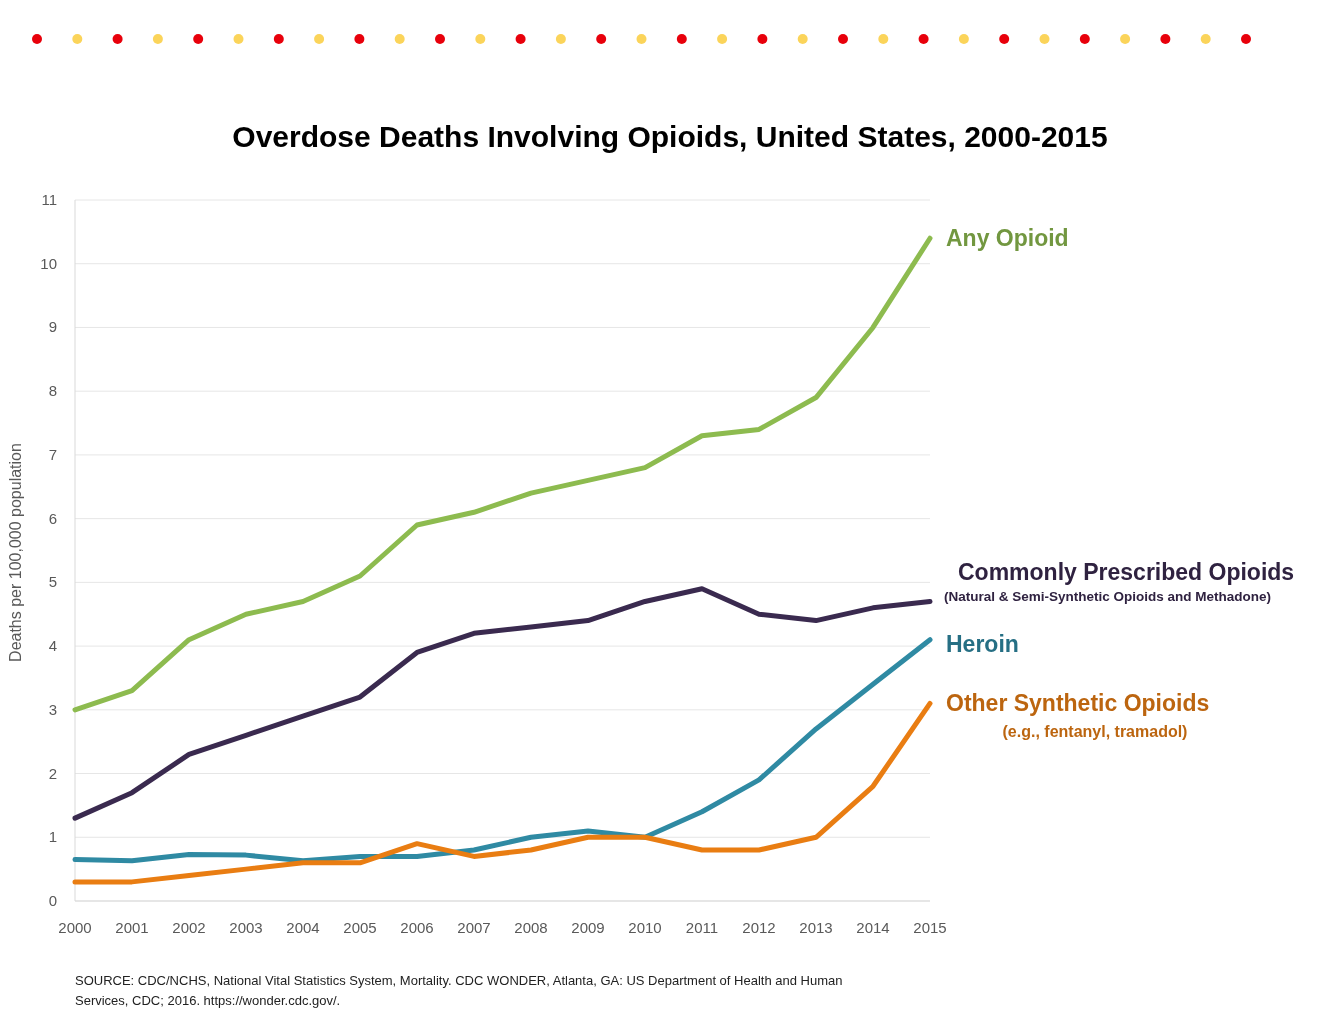 This screenshot has height=1016, width=1328. I want to click on y-tick-label: 2, so click(52, 773).